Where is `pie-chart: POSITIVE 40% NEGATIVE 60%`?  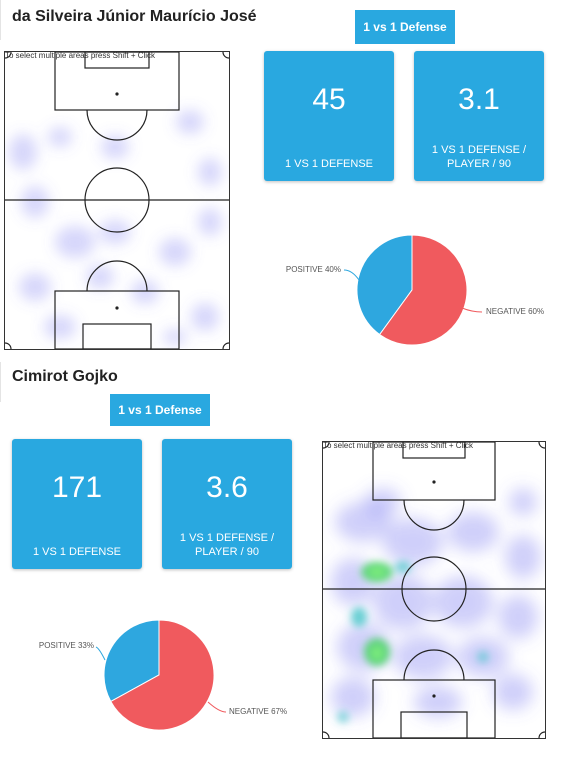
pie-chart: POSITIVE 40% NEGATIVE 60% is located at coordinates (415, 290).